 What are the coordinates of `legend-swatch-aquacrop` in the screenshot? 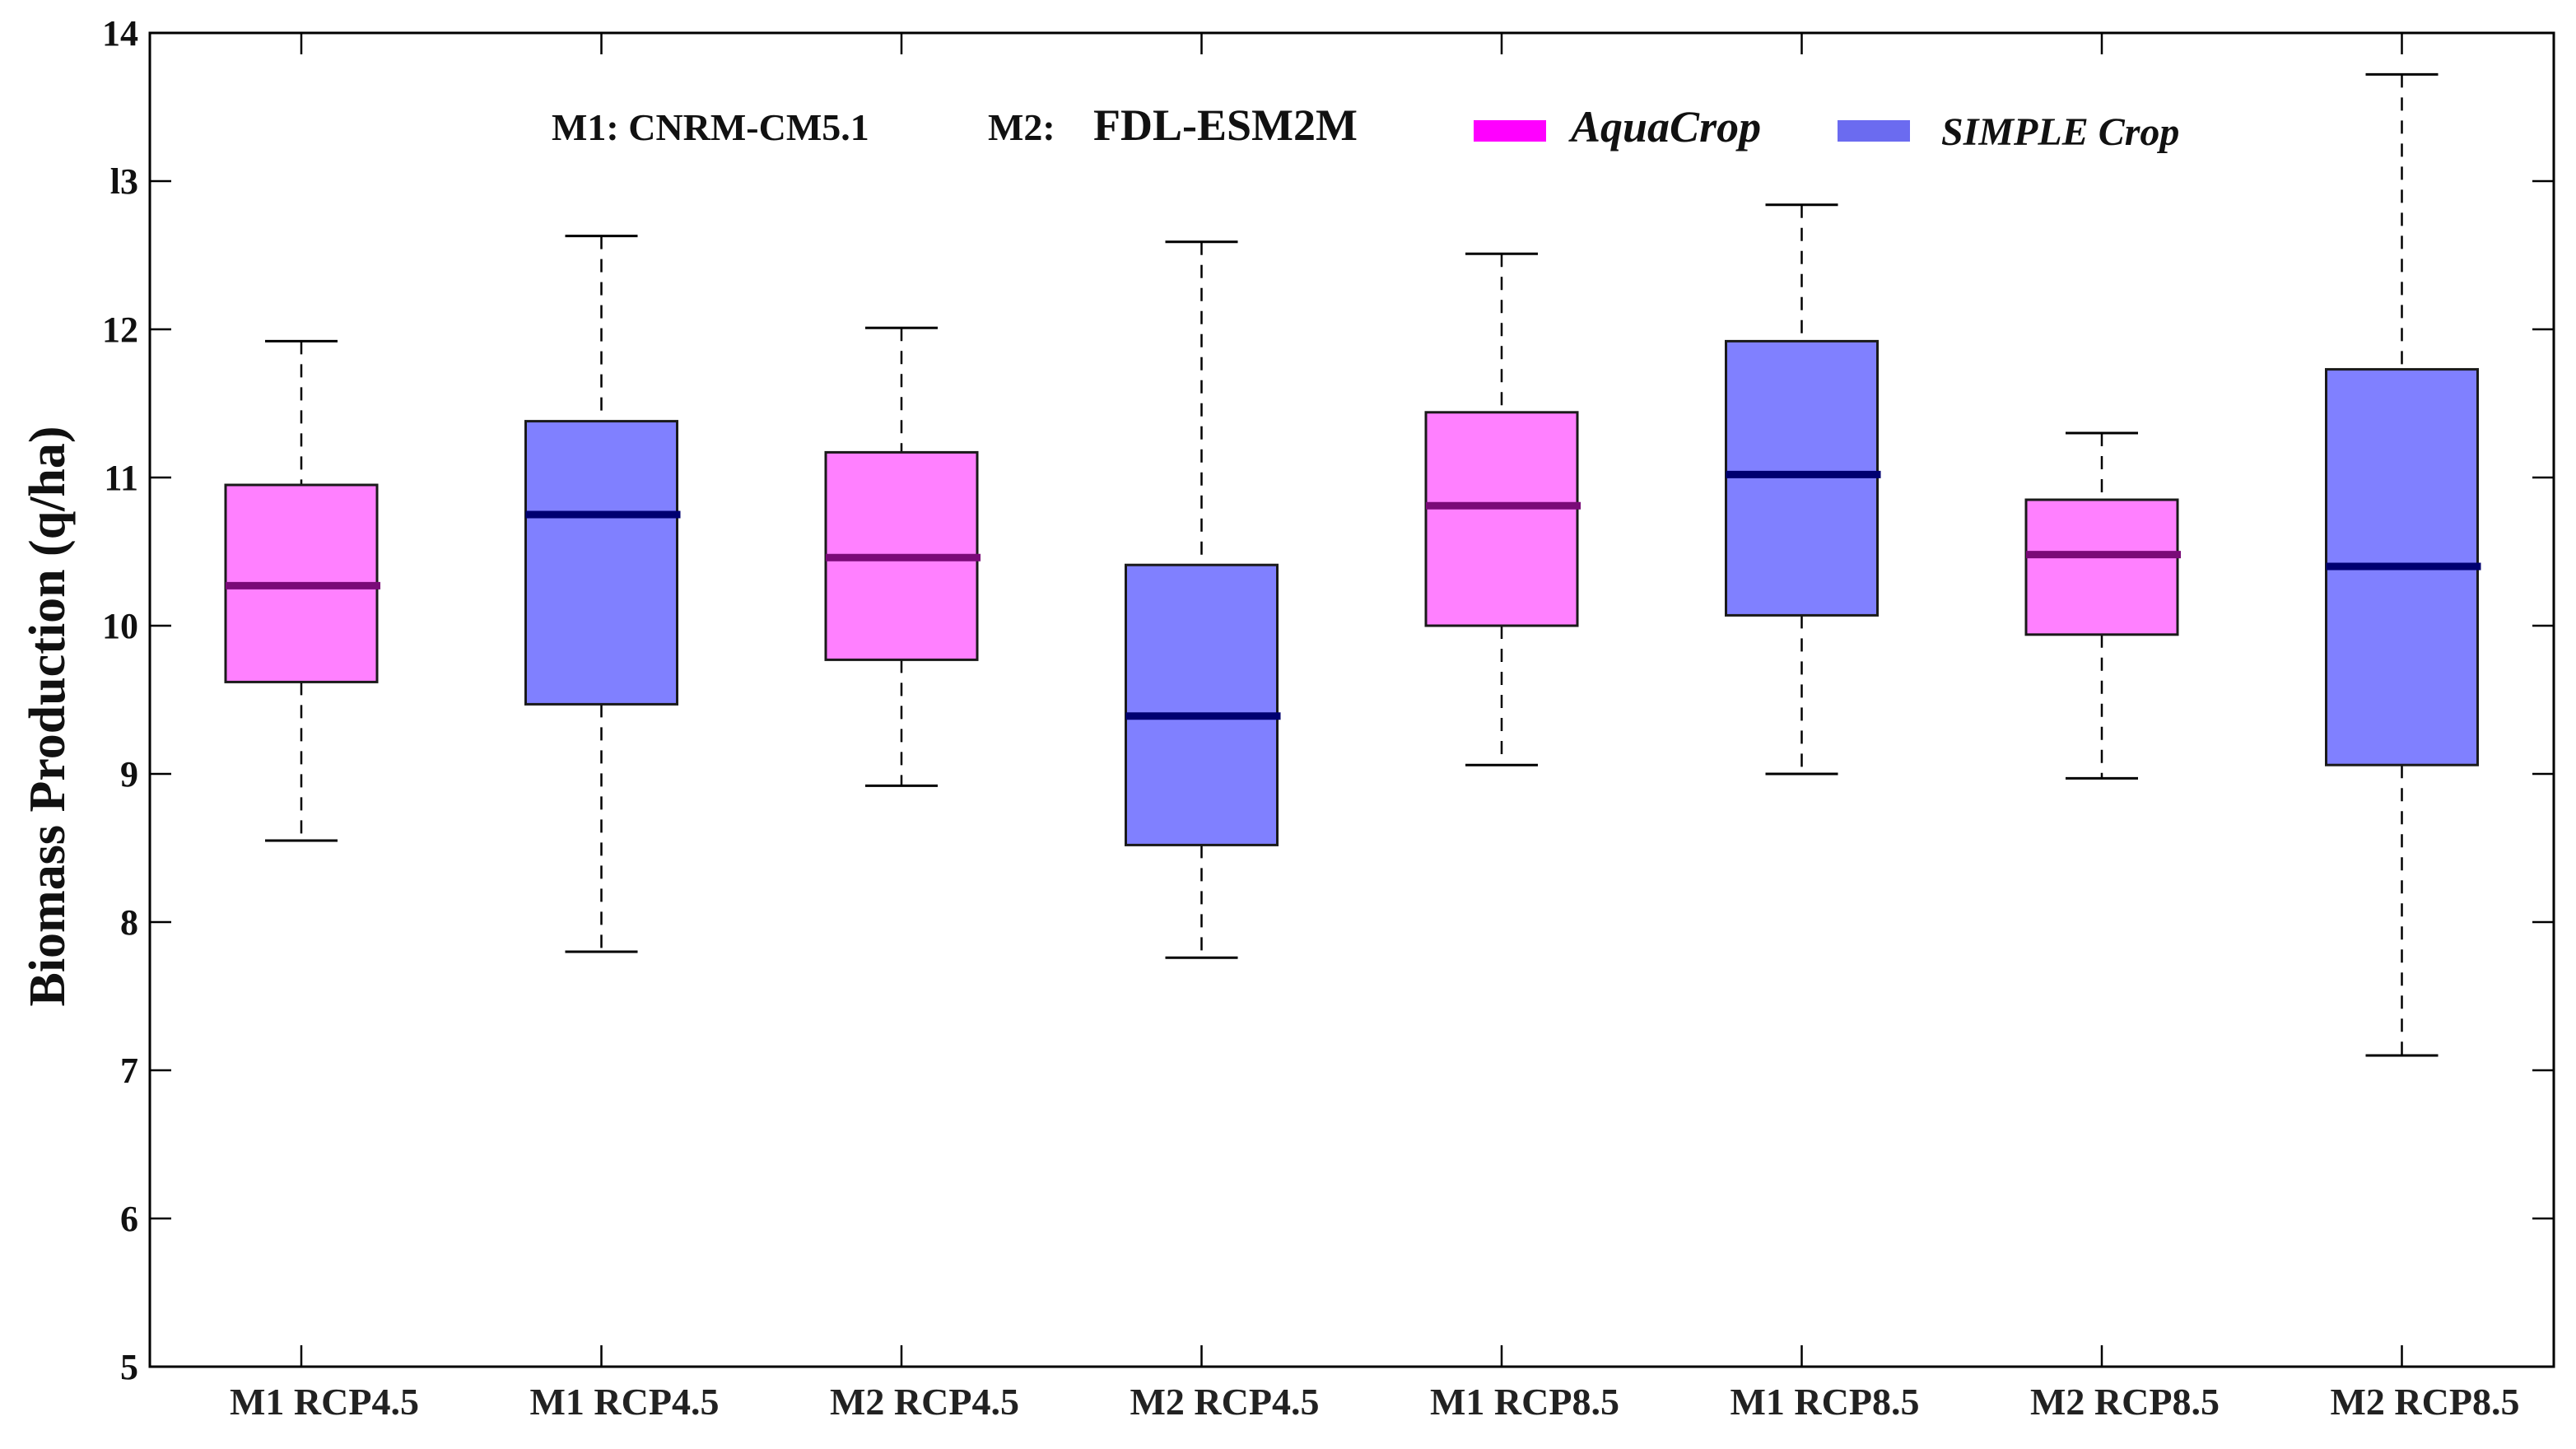 It's located at (1510, 131).